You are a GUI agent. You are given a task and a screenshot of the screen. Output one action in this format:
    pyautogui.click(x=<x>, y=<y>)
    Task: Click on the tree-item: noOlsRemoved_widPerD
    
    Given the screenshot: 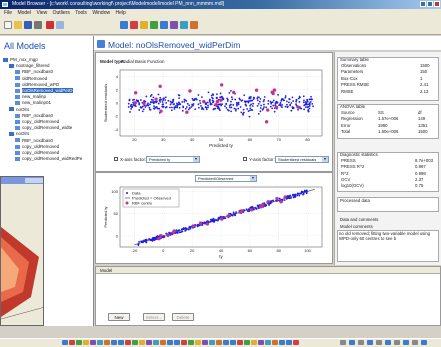 What is the action you would take?
    pyautogui.click(x=44, y=90)
    